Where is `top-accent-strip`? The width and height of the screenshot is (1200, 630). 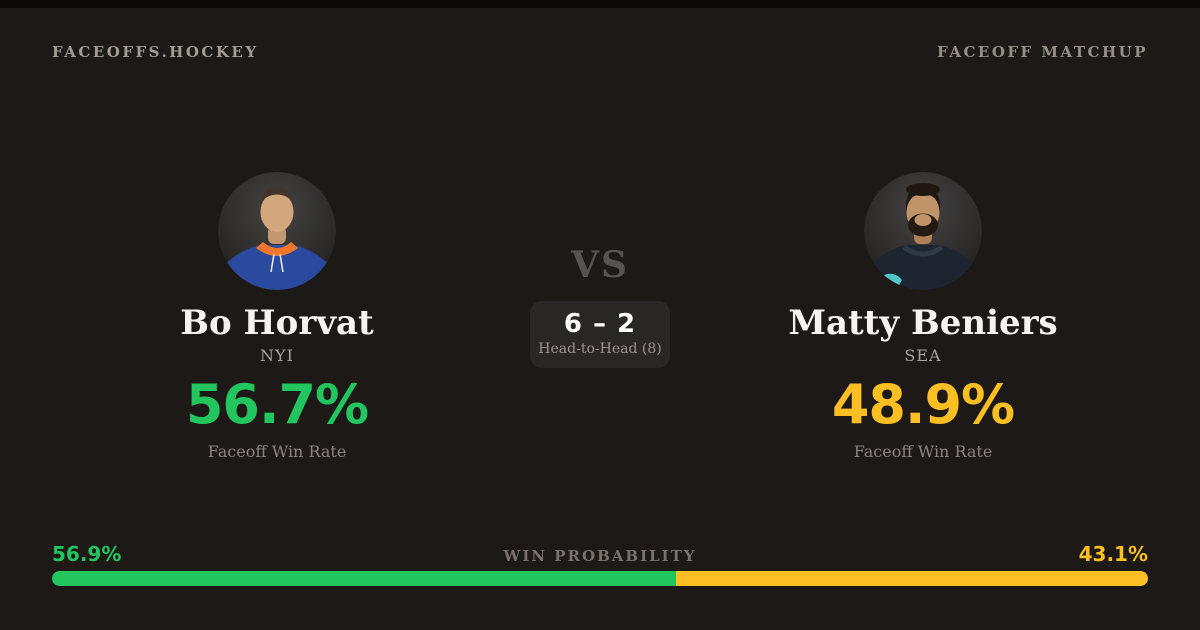 top-accent-strip is located at coordinates (600, 4).